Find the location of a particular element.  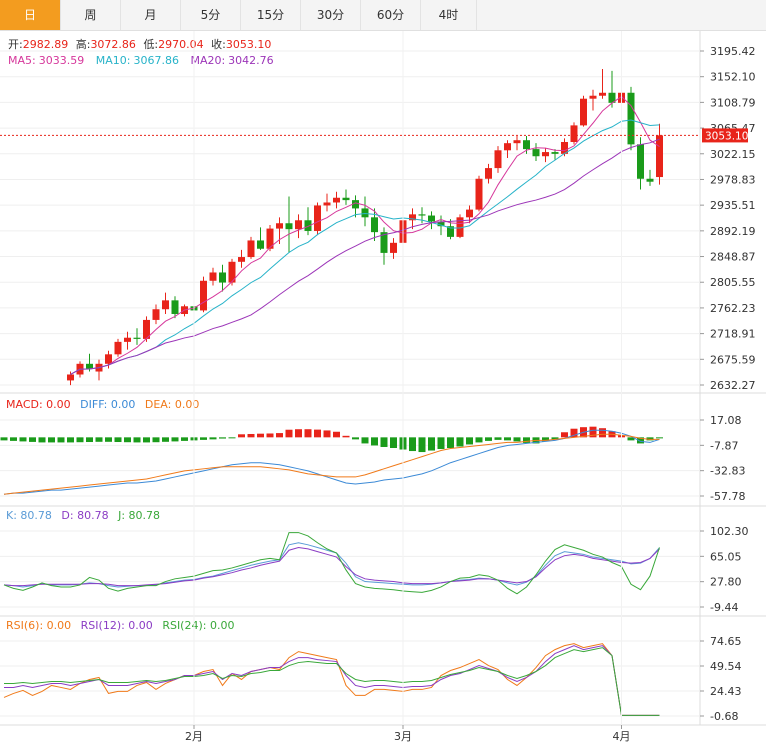

y-tick-label: 65.05 is located at coordinates (726, 556).